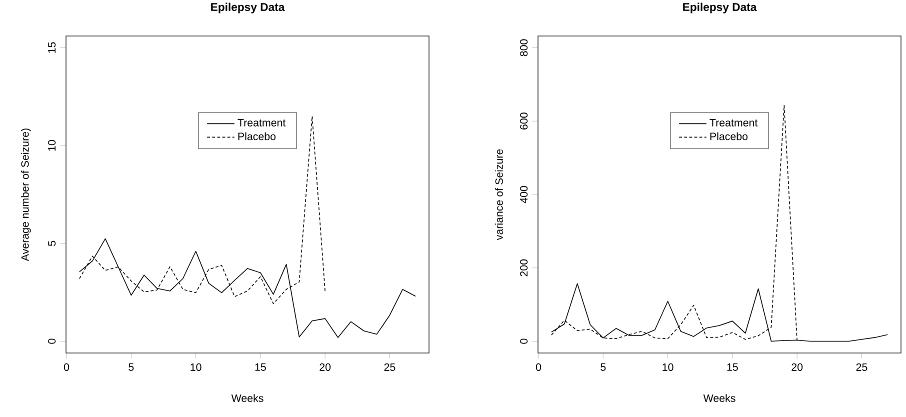  What do you see at coordinates (524, 121) in the screenshot?
I see `y-tick-label: 600` at bounding box center [524, 121].